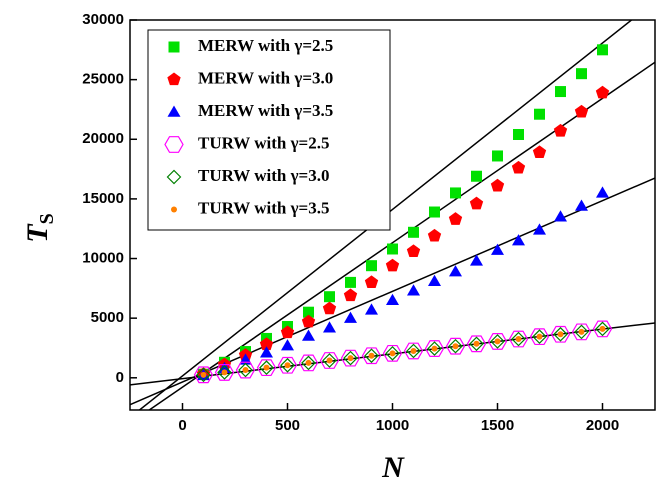 This screenshot has height=488, width=659. Describe the element at coordinates (107, 317) in the screenshot. I see `y-tick-label: 5000` at that location.